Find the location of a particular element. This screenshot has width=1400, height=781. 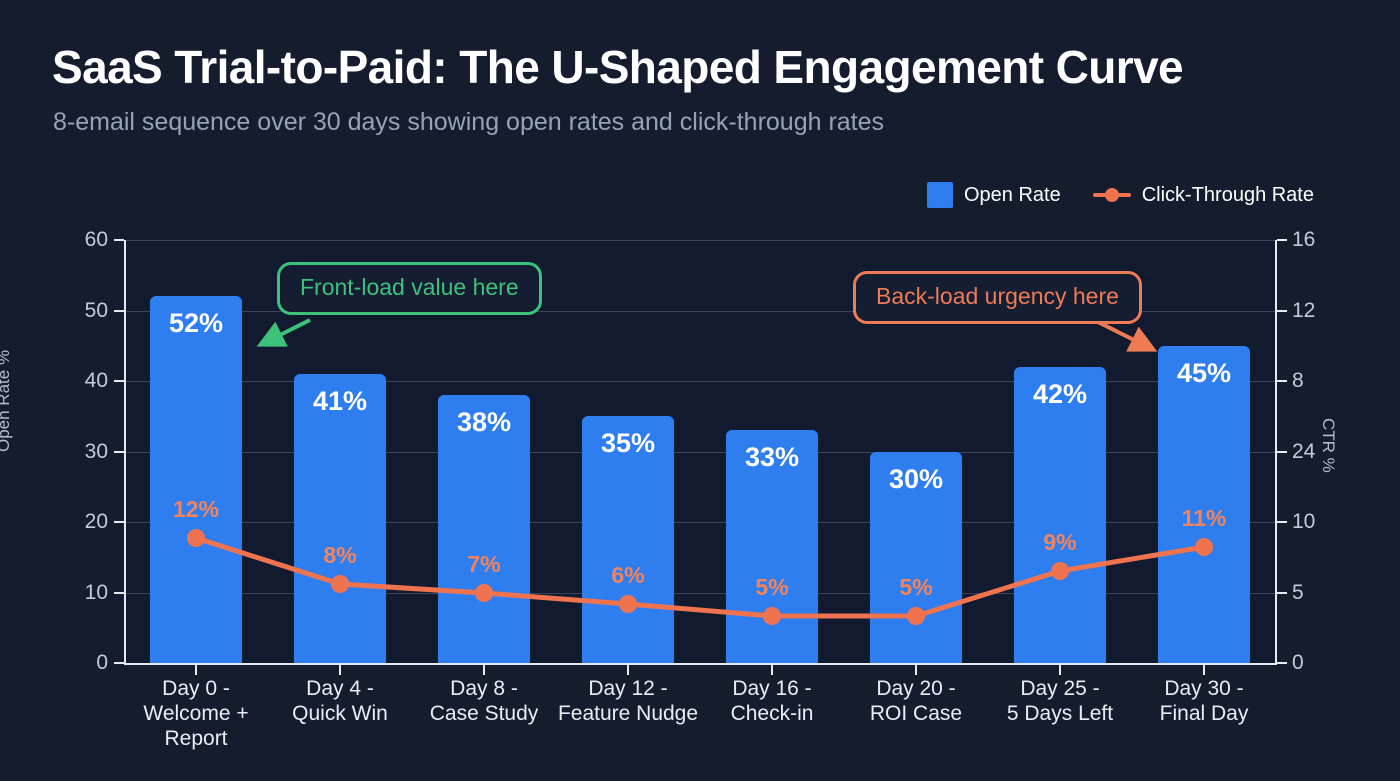

x-axis-label-line: Day 8 - is located at coordinates (484, 688).